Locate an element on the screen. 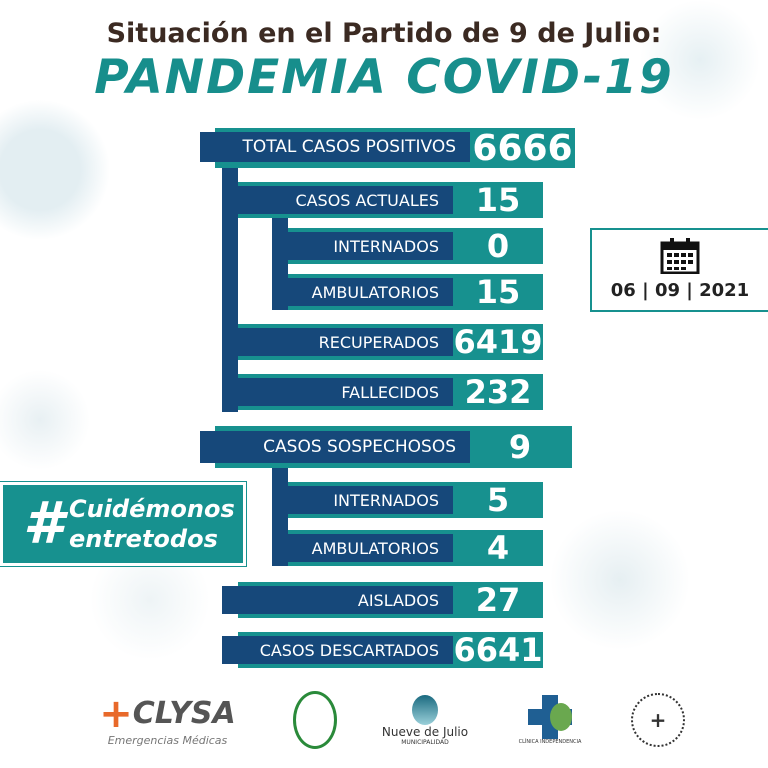 Image resolution: width=768 pixels, height=768 pixels. descartados-label: CASOS DESCARTADOS is located at coordinates (337, 650).